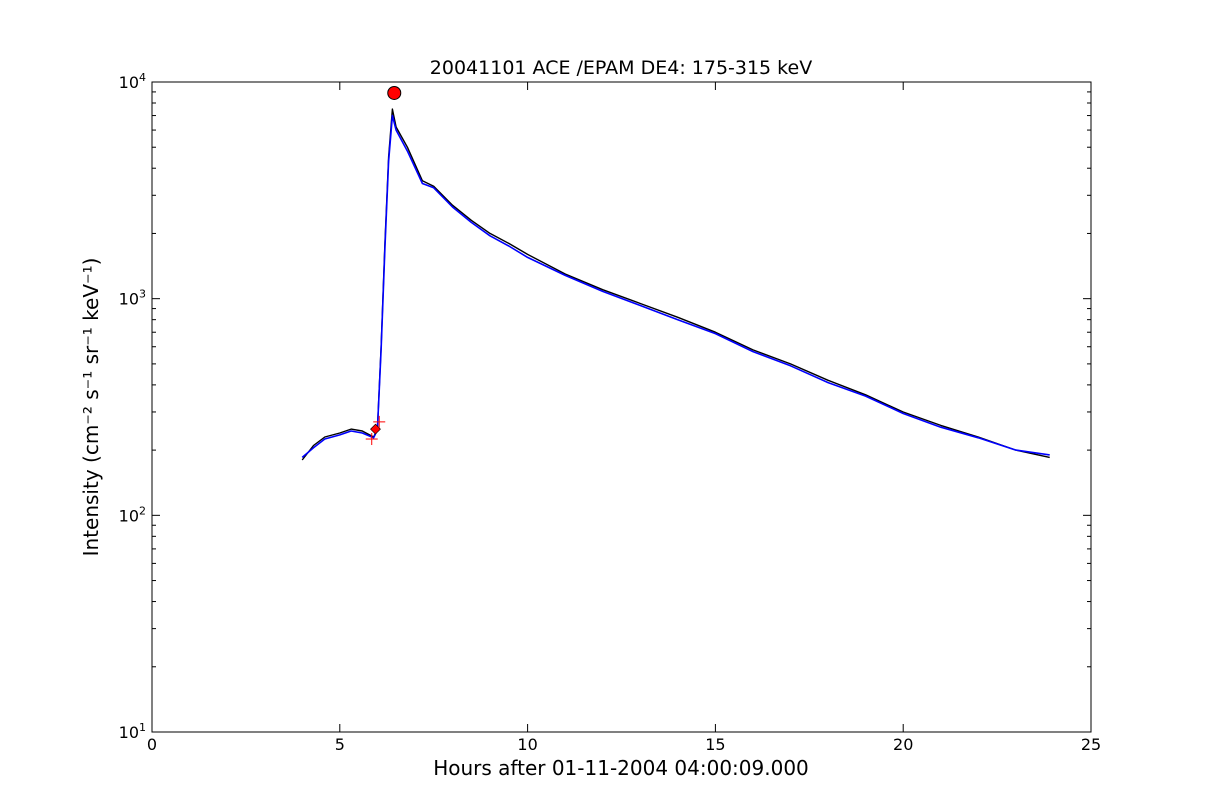 This screenshot has height=812, width=1212. What do you see at coordinates (527, 744) in the screenshot?
I see `x-tick-label: 10` at bounding box center [527, 744].